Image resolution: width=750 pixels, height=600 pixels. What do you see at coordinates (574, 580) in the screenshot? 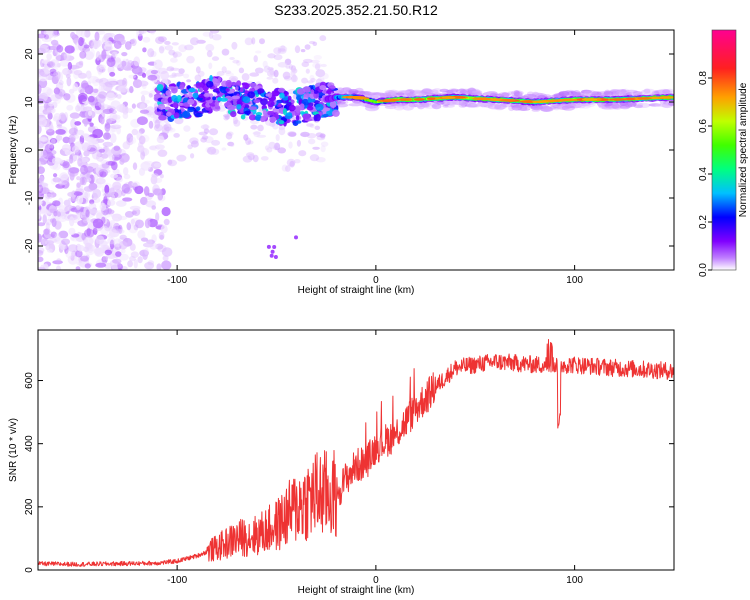
I see `x-tick-label: 100` at bounding box center [574, 580].